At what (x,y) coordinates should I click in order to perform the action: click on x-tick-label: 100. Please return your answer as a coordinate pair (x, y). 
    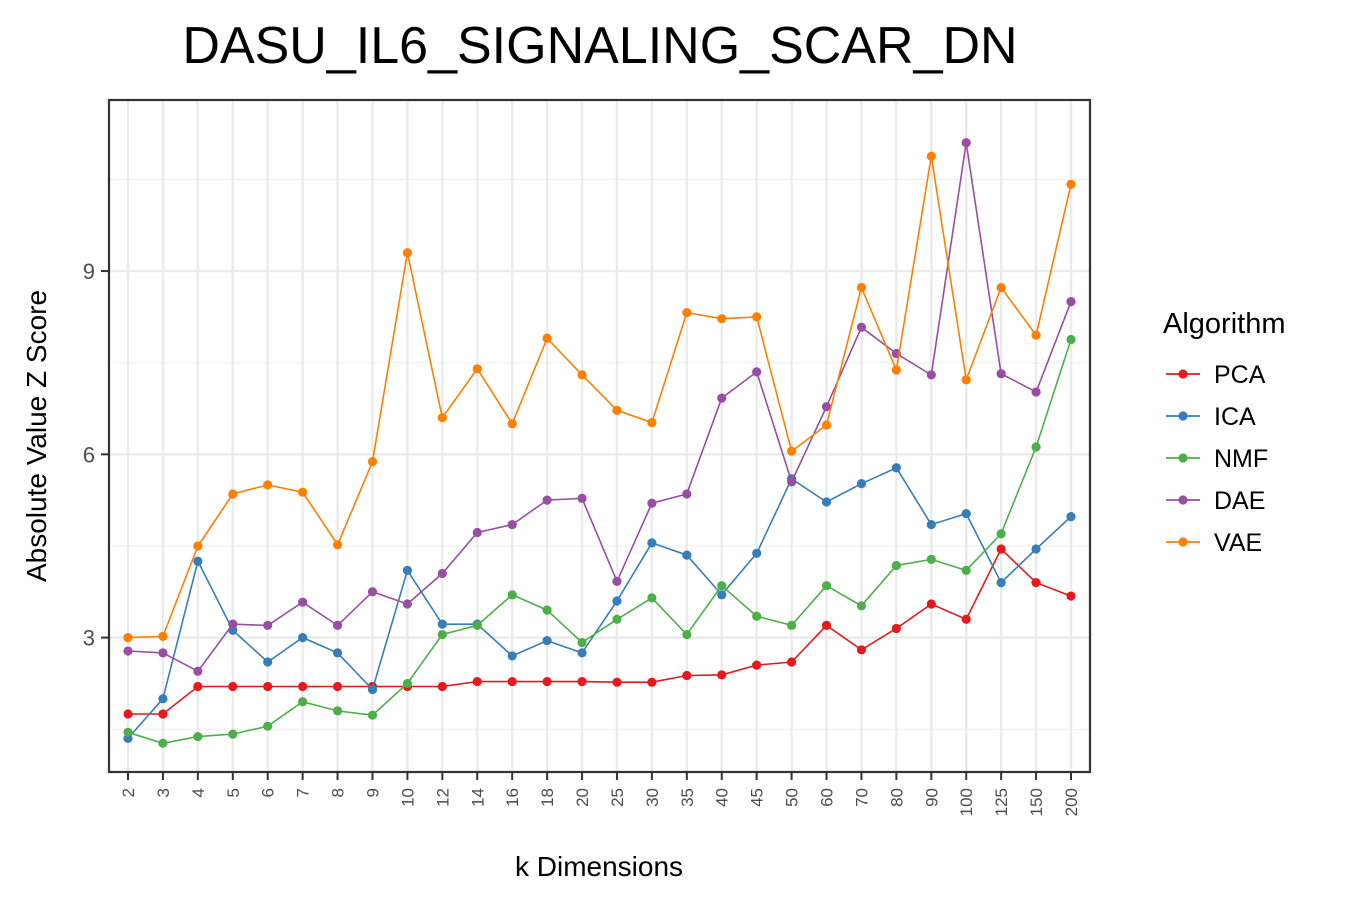
    Looking at the image, I should click on (966, 802).